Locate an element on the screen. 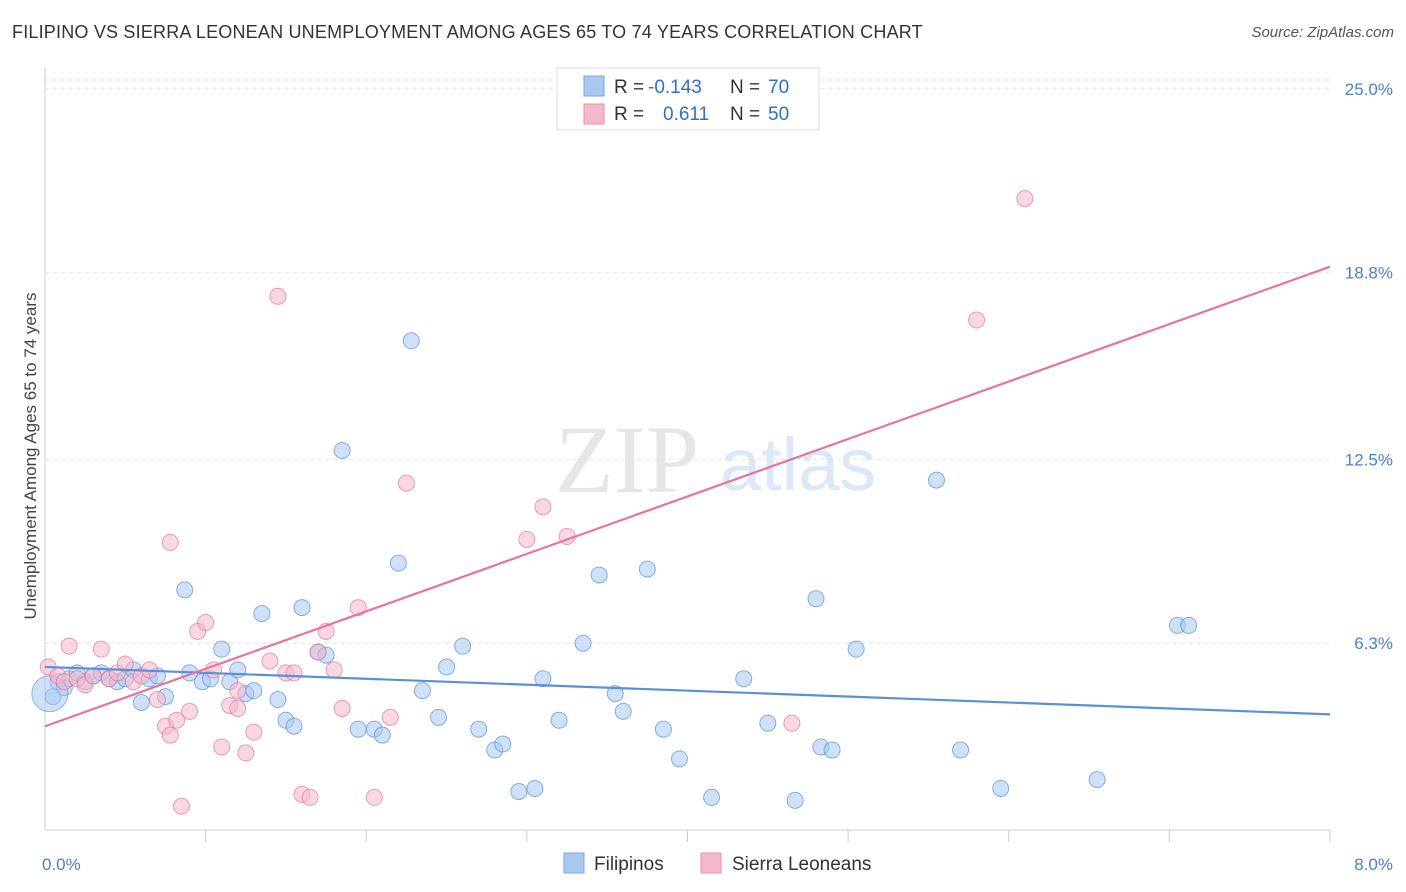 The image size is (1406, 892). y-axis-label: Unemployment Among Ages 65 to 74 years is located at coordinates (30, 456).